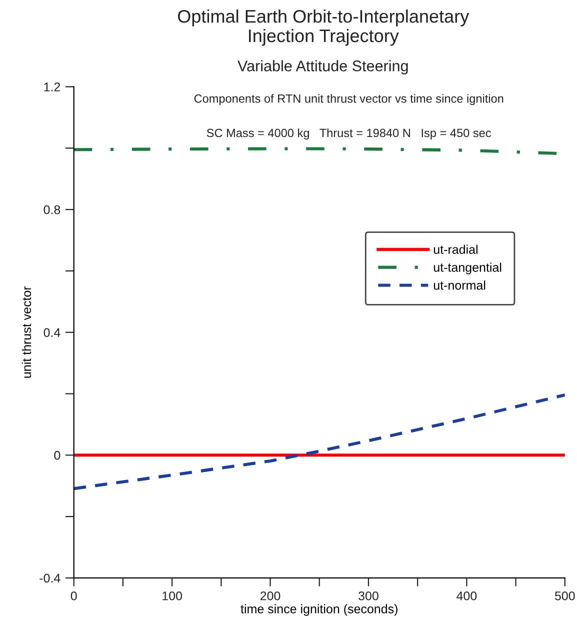 The width and height of the screenshot is (577, 633). Describe the element at coordinates (270, 595) in the screenshot. I see `x-tick-label: 200` at that location.